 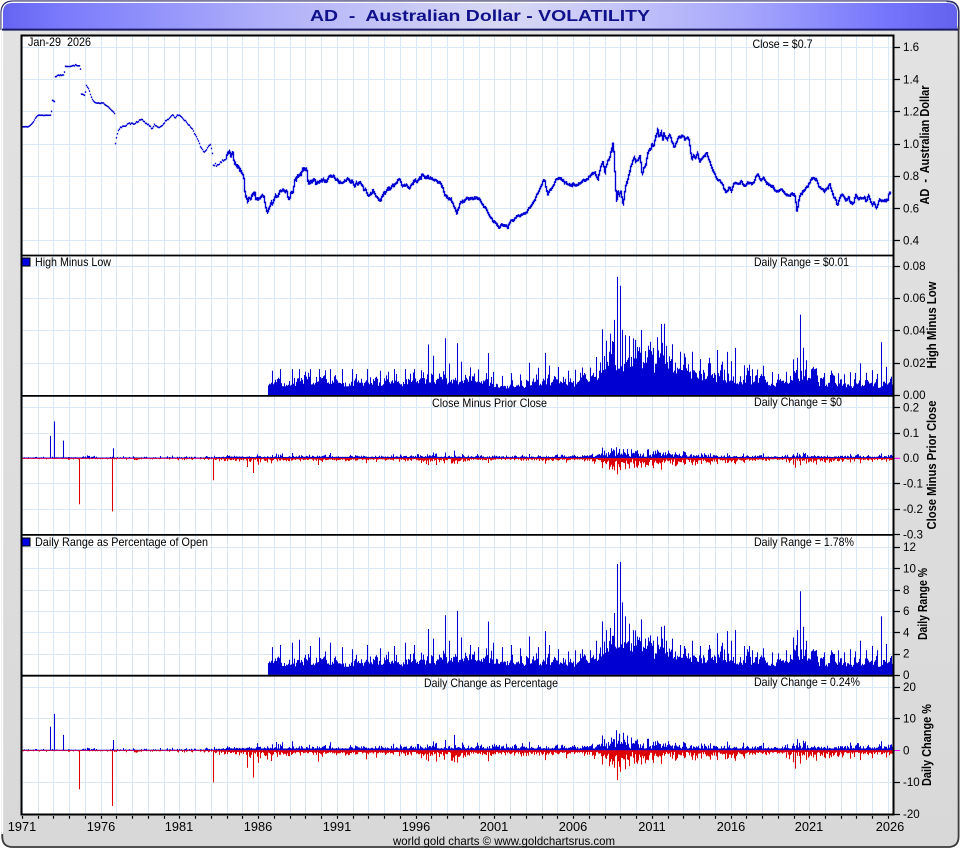 What do you see at coordinates (913, 534) in the screenshot?
I see `svg-text: -0.3` at bounding box center [913, 534].